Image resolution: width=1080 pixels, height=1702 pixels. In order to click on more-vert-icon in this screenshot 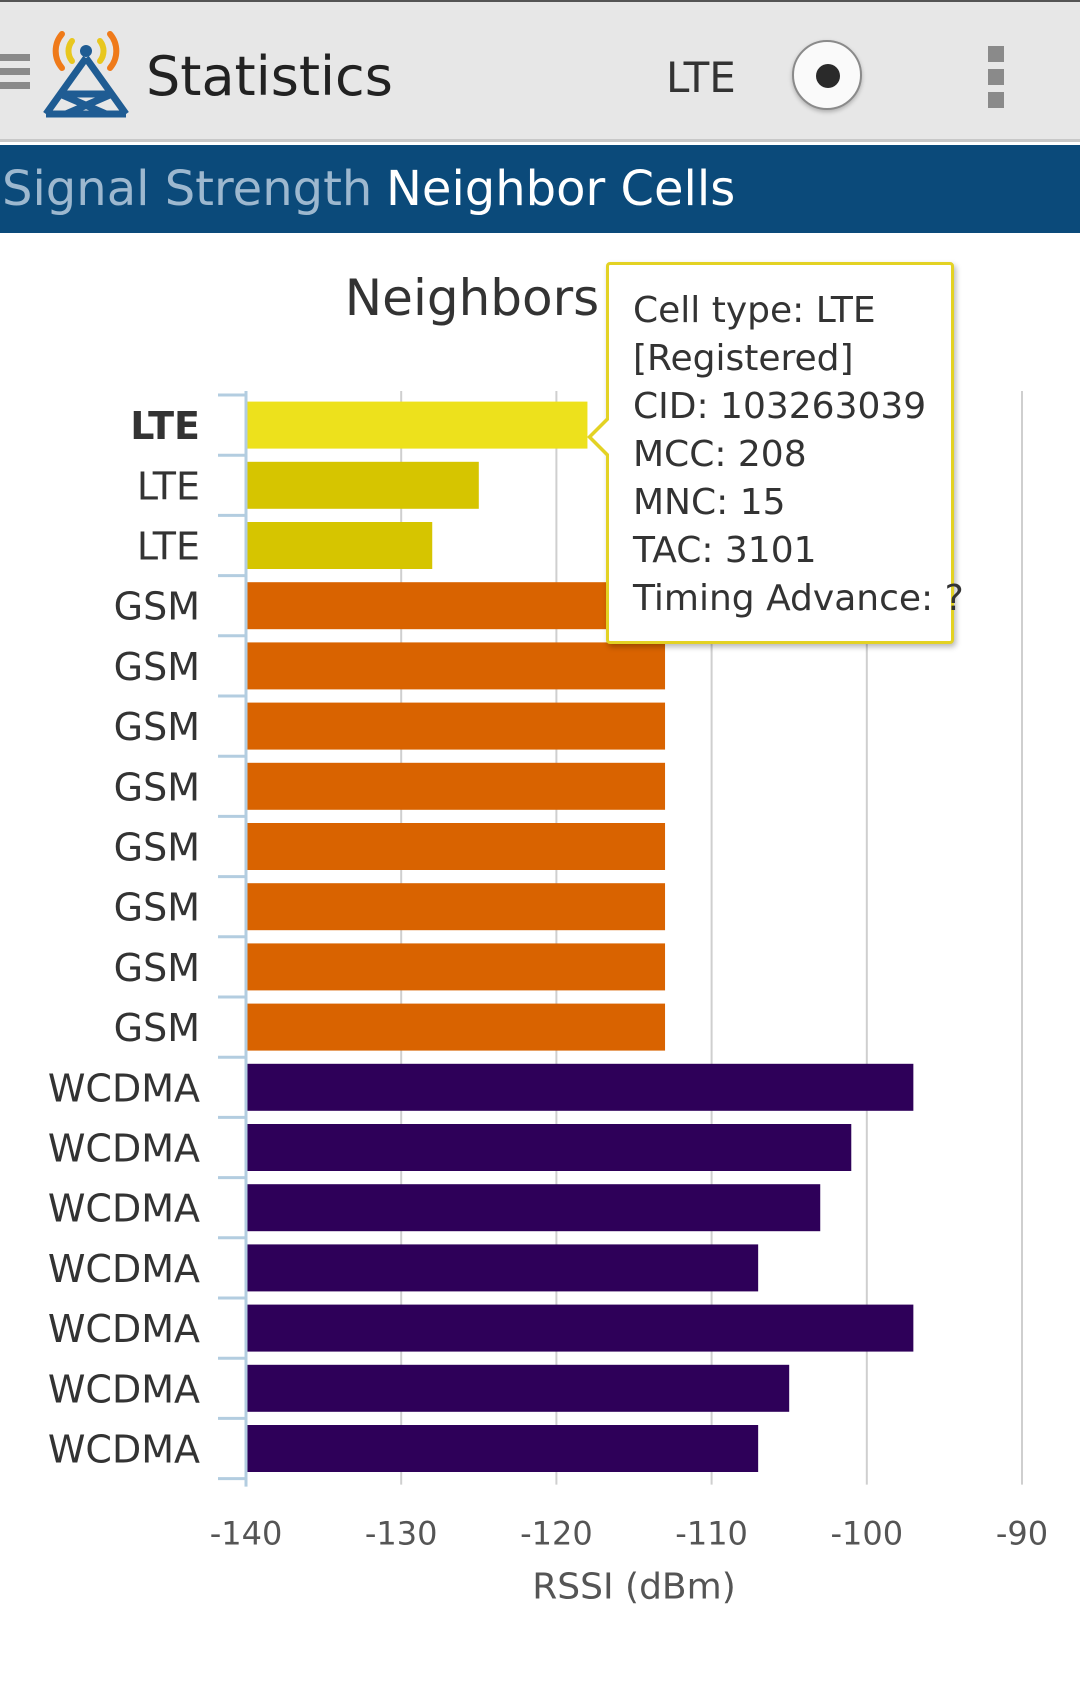, I will do `click(997, 77)`.